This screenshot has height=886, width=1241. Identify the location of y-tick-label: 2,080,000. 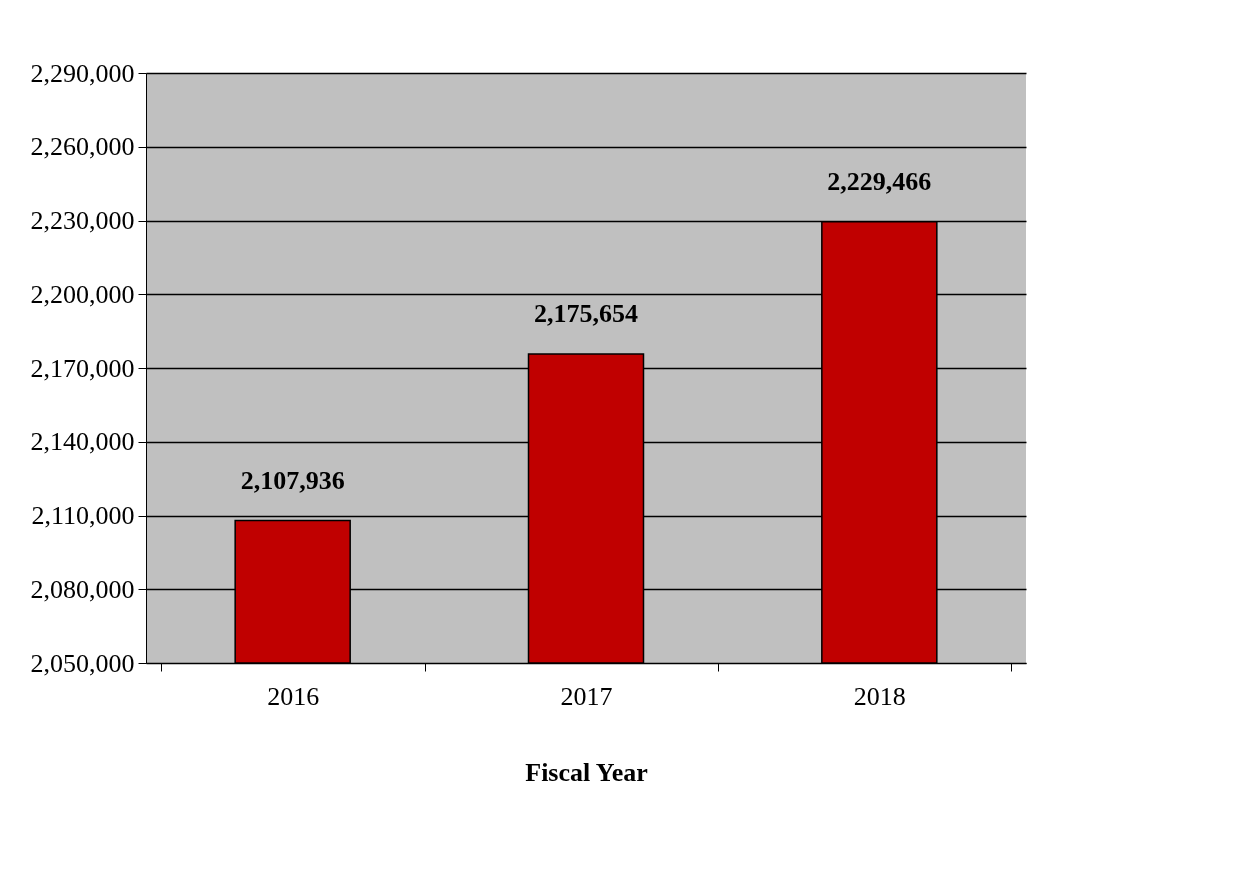
(82, 589).